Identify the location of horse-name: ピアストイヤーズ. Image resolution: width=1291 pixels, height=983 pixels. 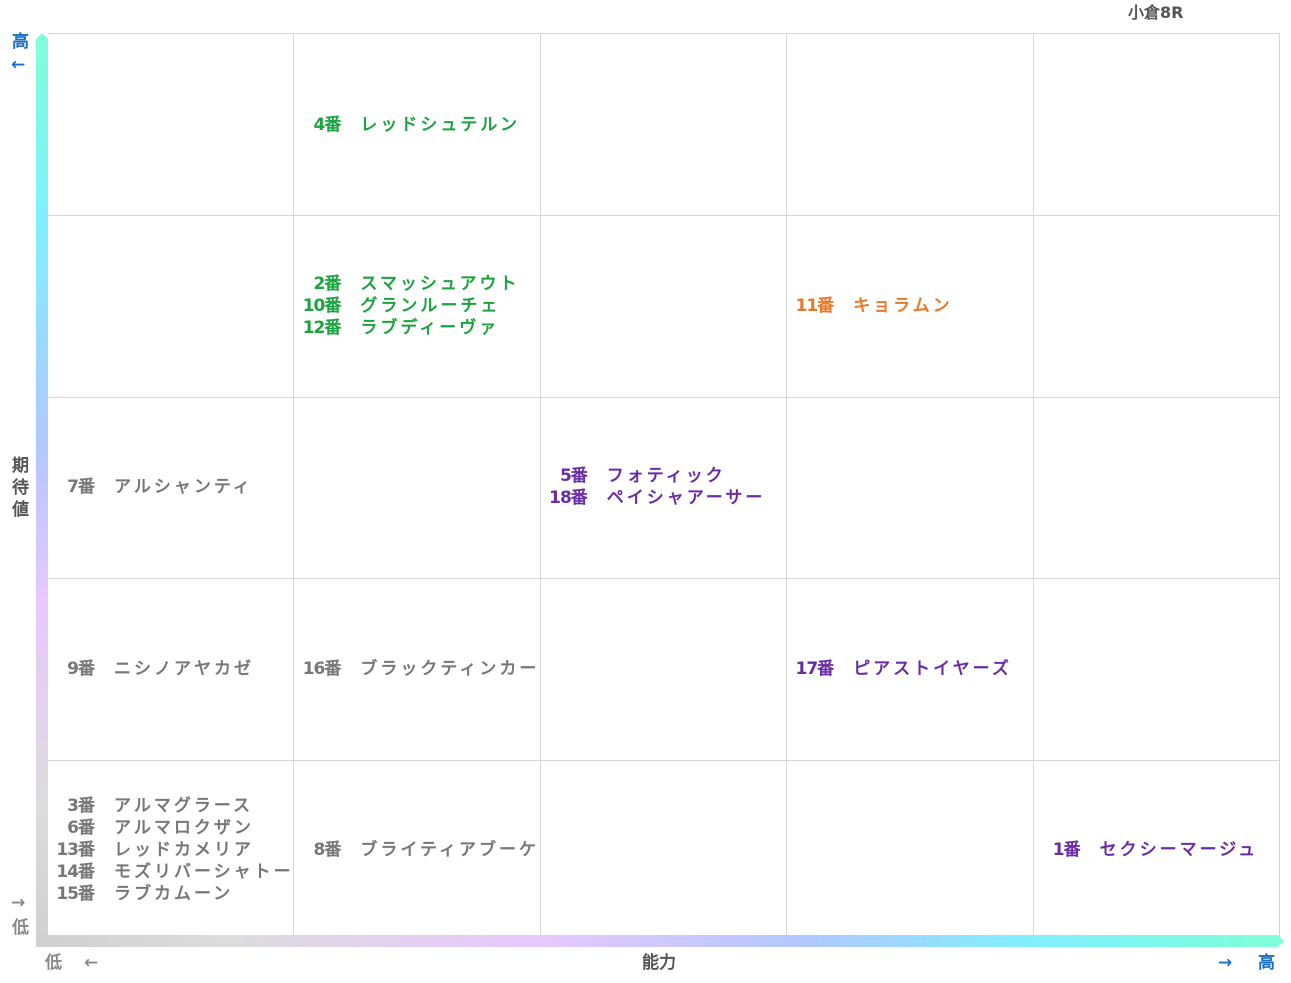
(932, 668).